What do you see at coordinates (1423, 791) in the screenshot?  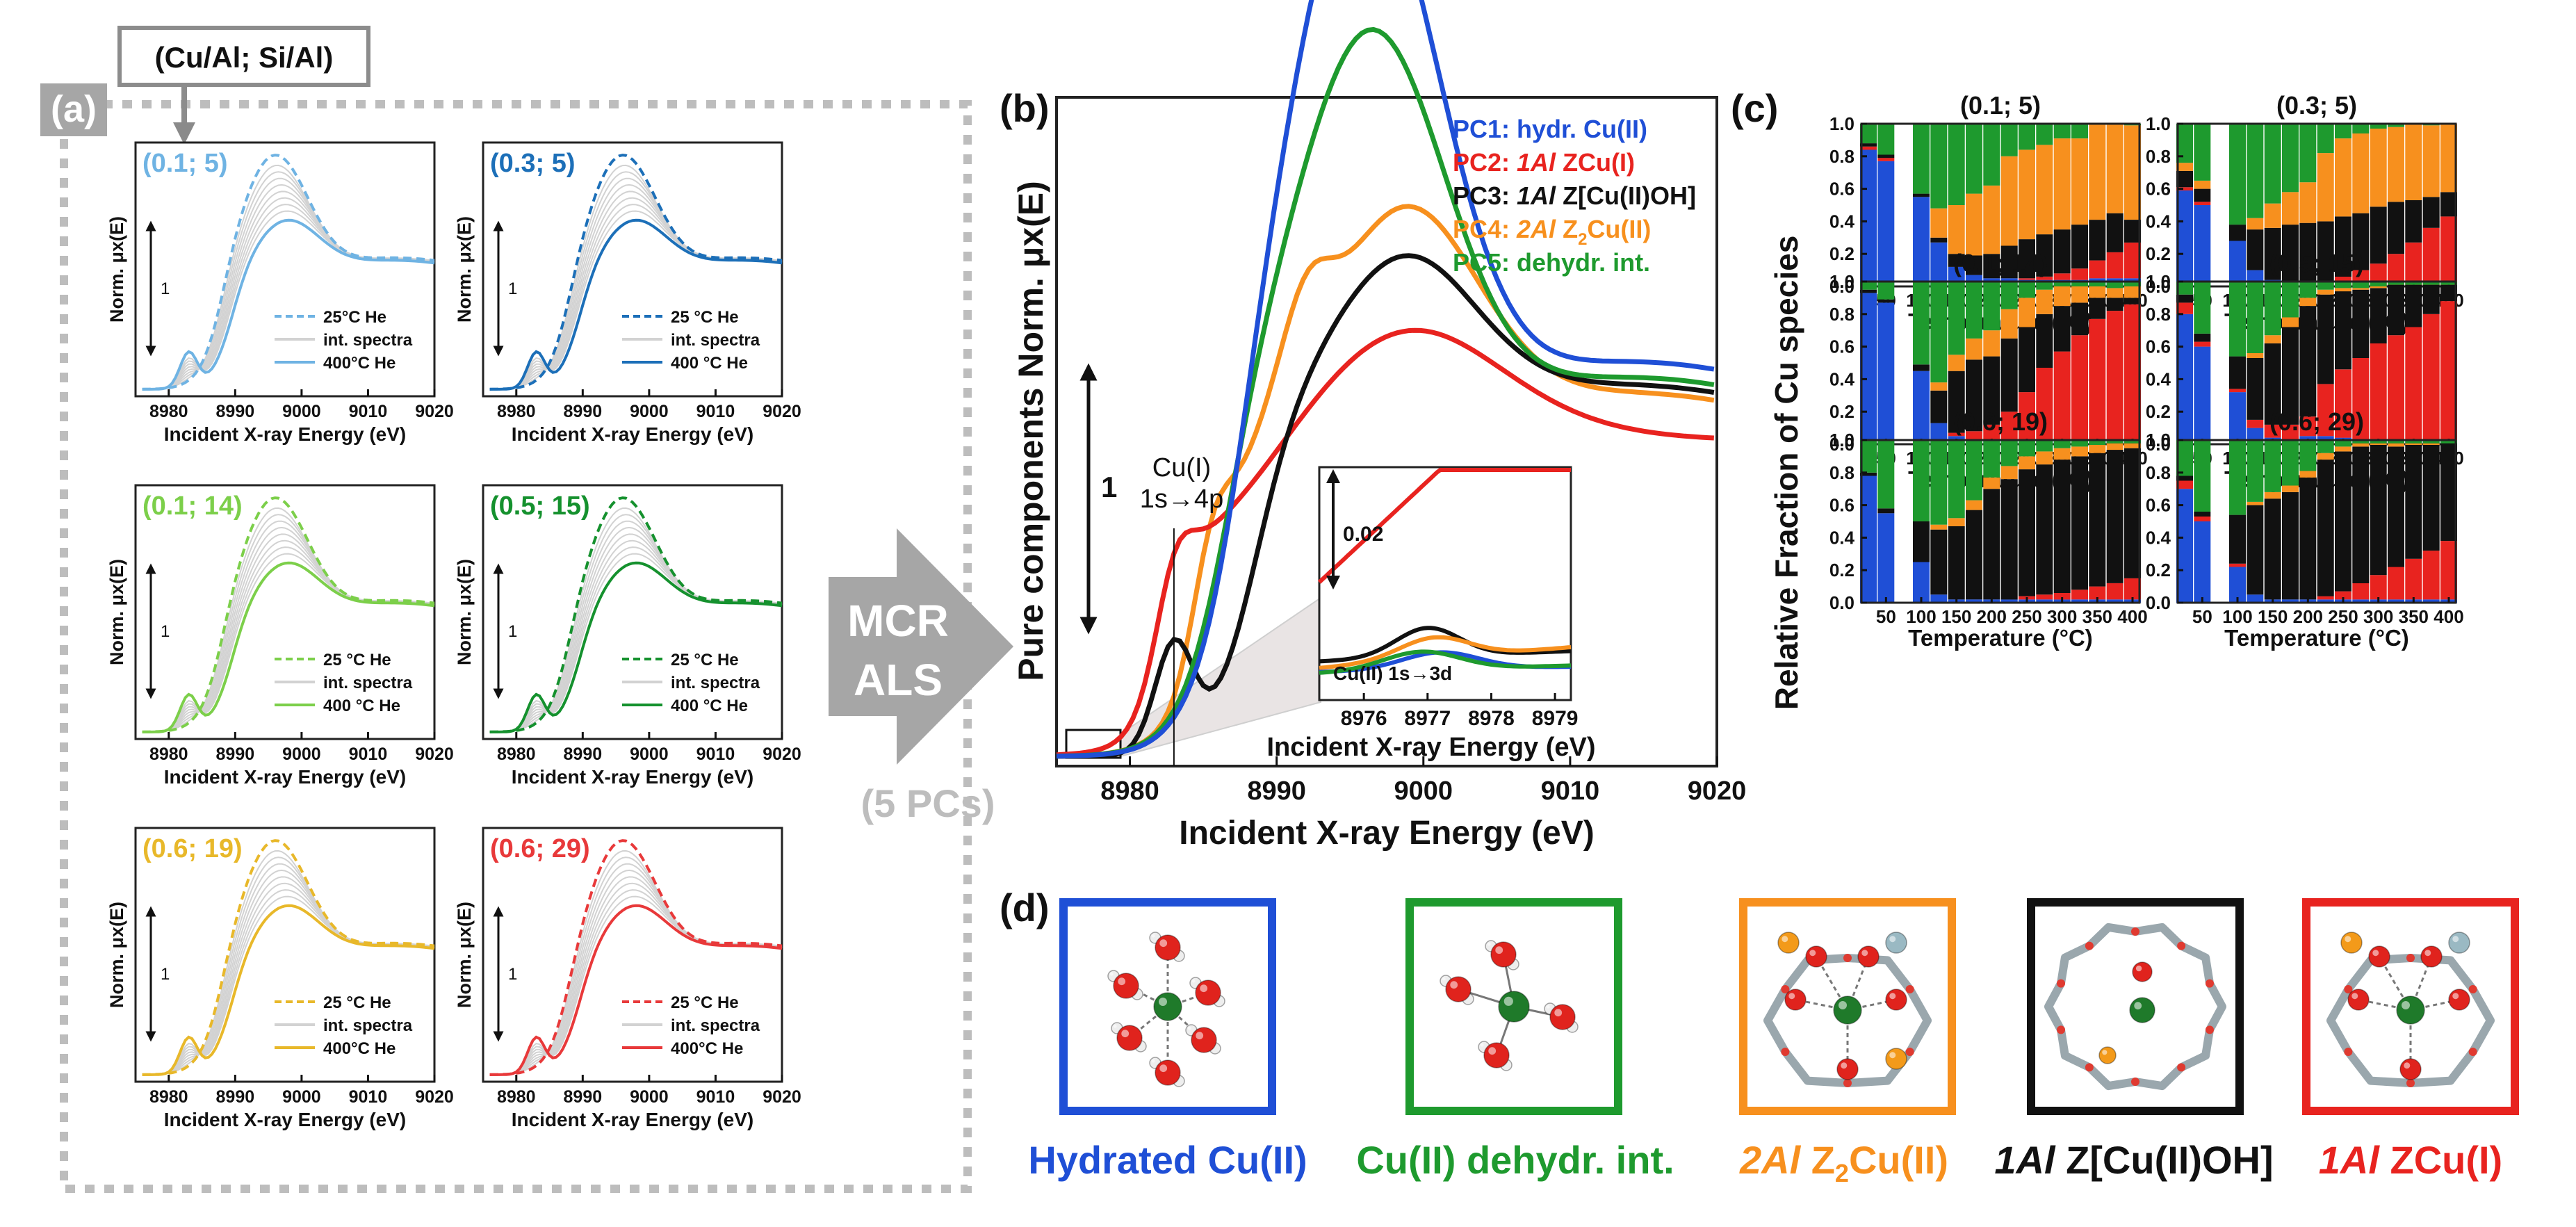 I see `x-tick-label: 9000` at bounding box center [1423, 791].